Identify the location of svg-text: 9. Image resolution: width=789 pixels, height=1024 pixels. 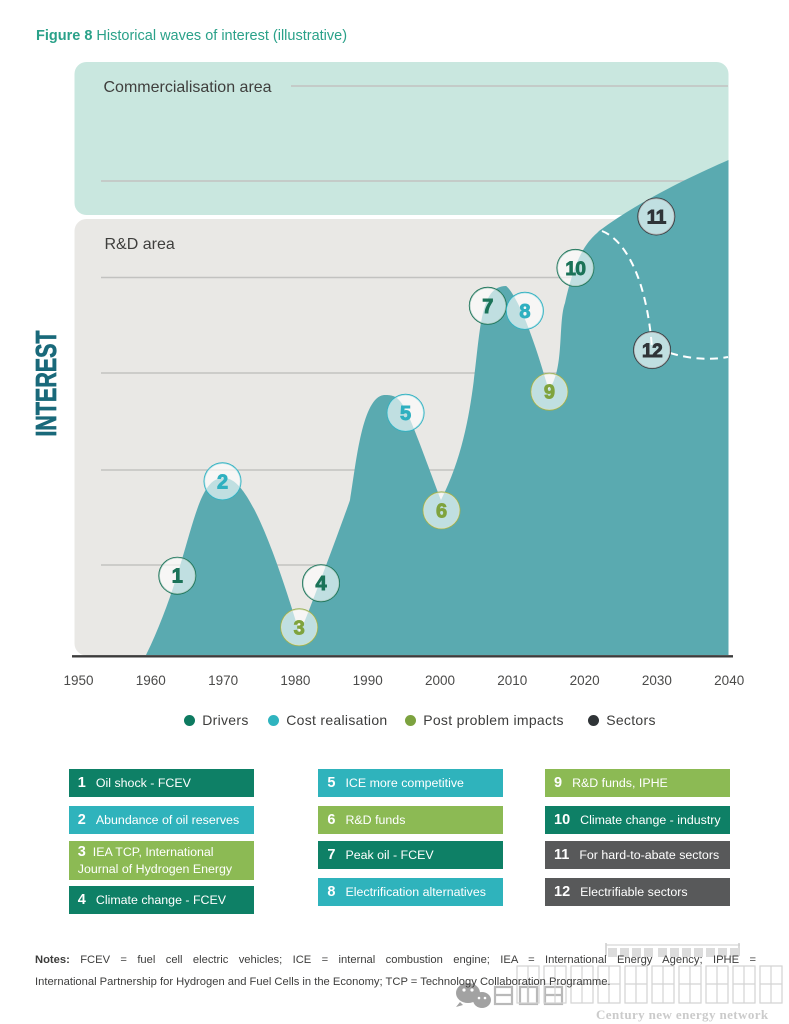
(549, 393).